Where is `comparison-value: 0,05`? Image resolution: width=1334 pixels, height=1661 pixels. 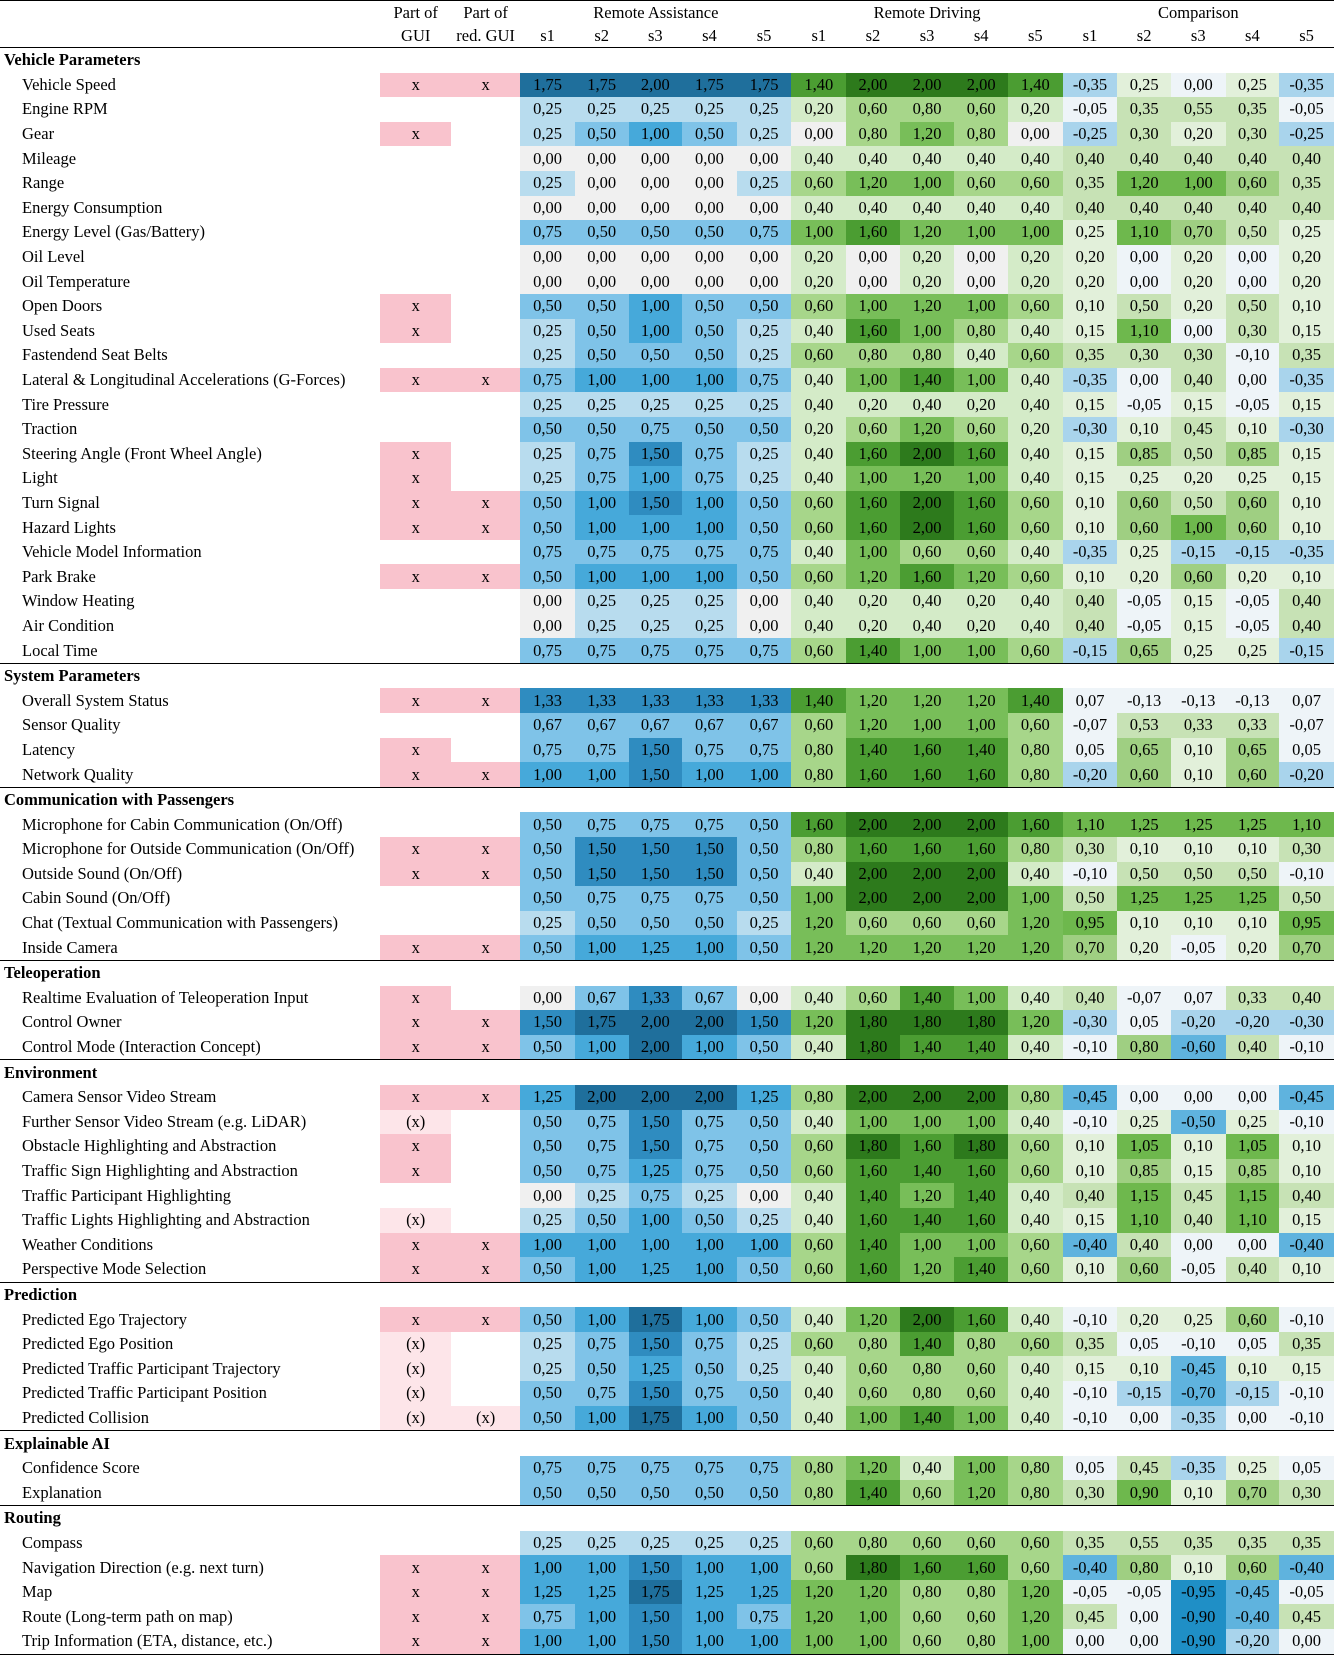
comparison-value: 0,05 is located at coordinates (1252, 1344).